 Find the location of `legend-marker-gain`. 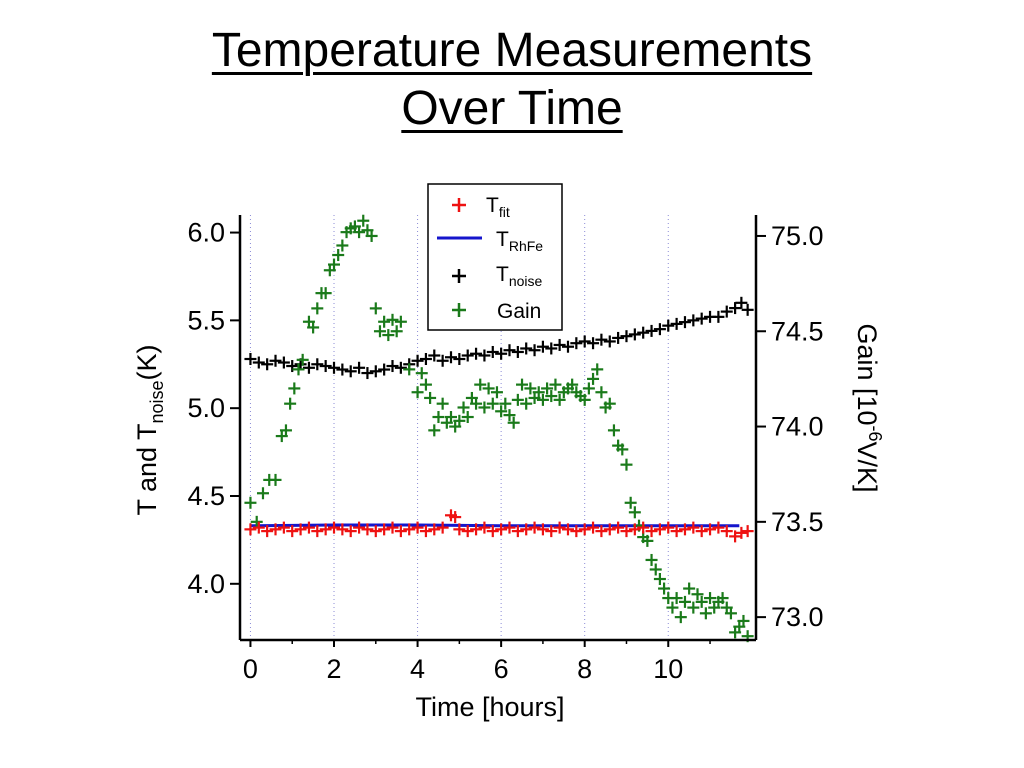

legend-marker-gain is located at coordinates (459, 310).